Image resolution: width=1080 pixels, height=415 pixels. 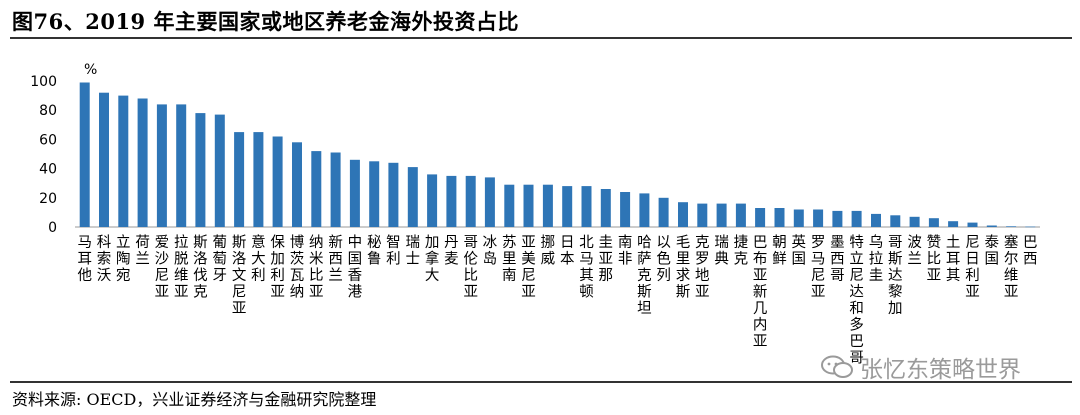 I want to click on x-tick-label: 亚美尼亚, so click(x=528, y=268).